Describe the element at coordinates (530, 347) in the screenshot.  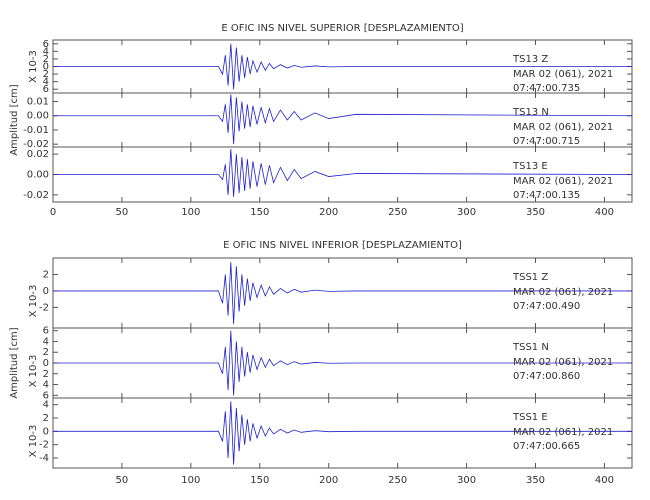
I see `station-label: TSS1 N` at that location.